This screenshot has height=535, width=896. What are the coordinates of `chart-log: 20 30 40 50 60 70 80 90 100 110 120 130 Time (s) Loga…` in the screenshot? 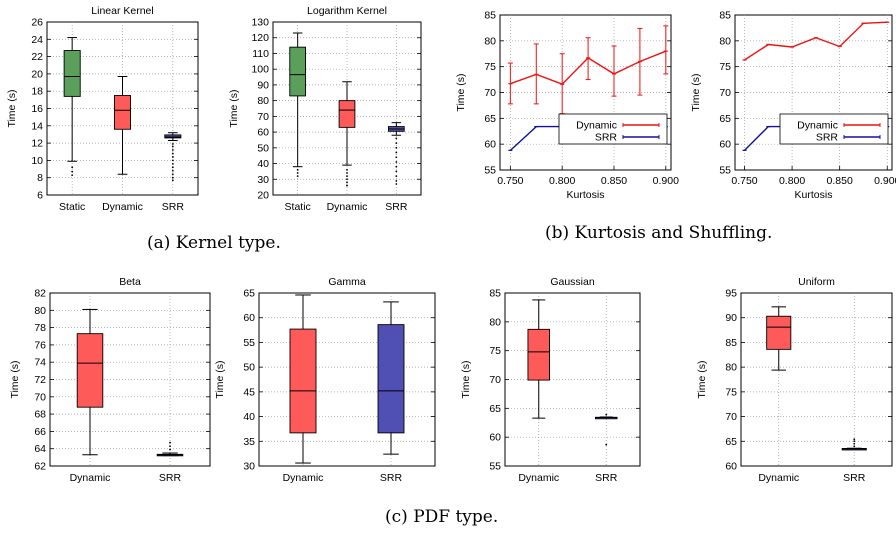 It's located at (325, 109).